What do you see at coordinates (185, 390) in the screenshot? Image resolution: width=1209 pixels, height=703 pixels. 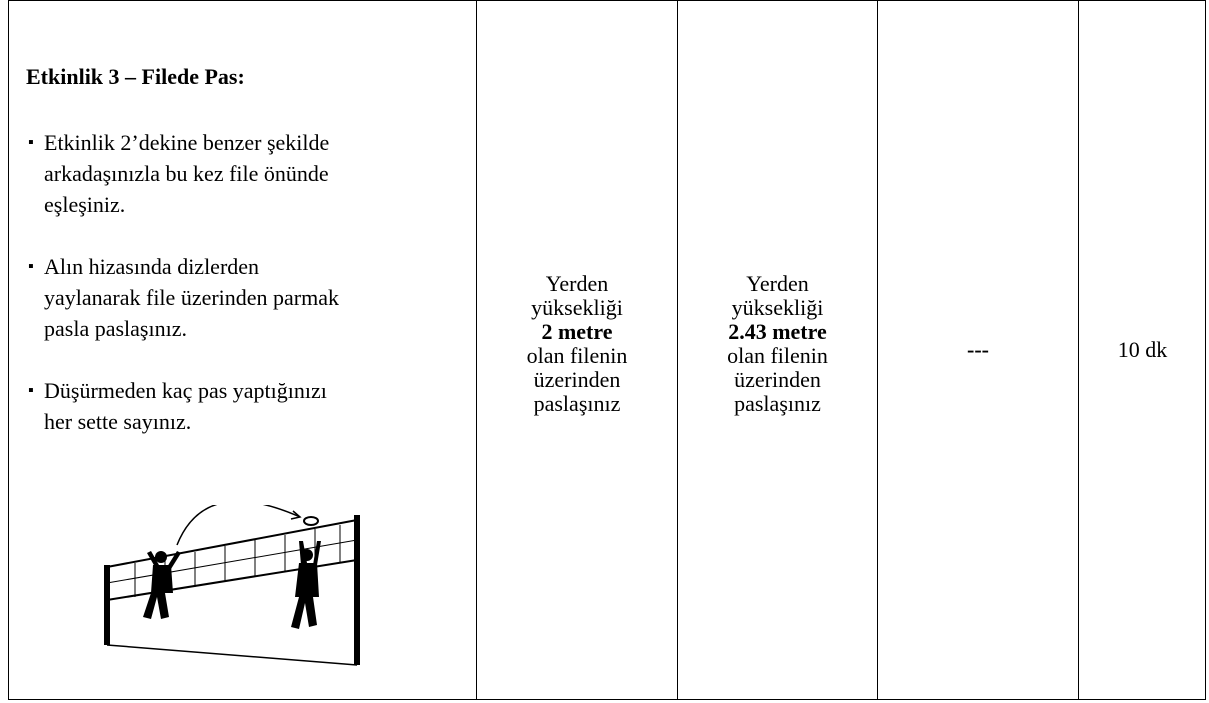 I see `bullet-line: Düşürmeden kaç pas yaptığınızı` at bounding box center [185, 390].